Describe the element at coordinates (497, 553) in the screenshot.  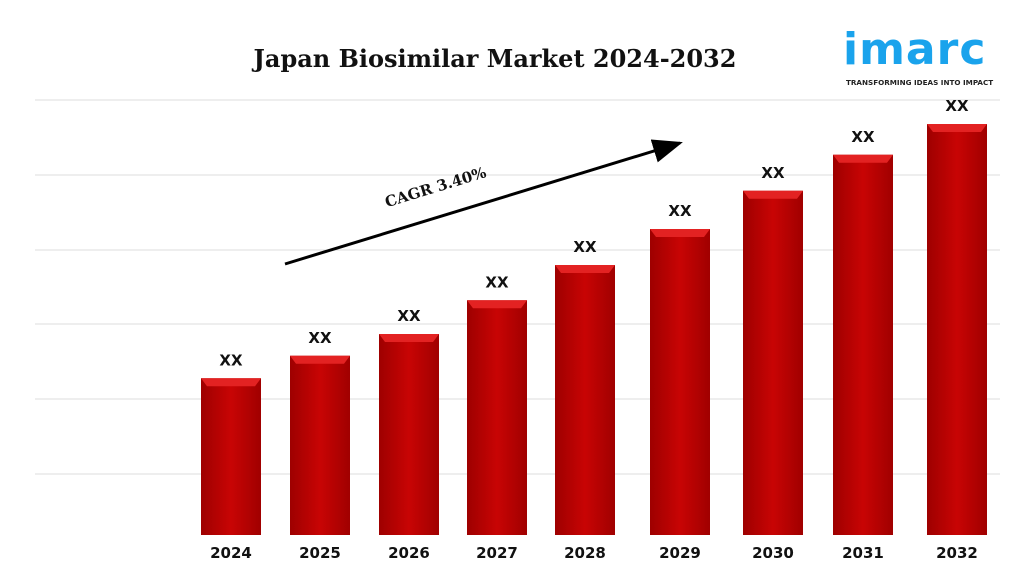
I see `x-tick-label: 2027` at that location.